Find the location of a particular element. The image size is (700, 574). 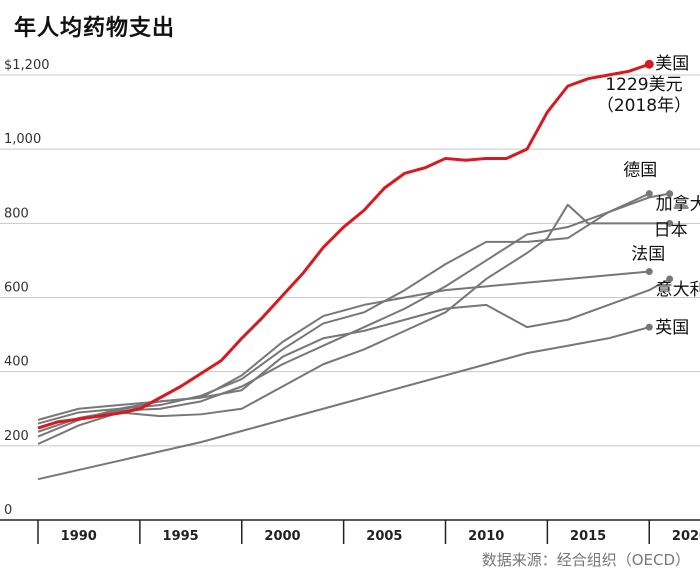

y-tick-labels: 0 200 400 600 800 1,000 $1,200 is located at coordinates (27, 288).